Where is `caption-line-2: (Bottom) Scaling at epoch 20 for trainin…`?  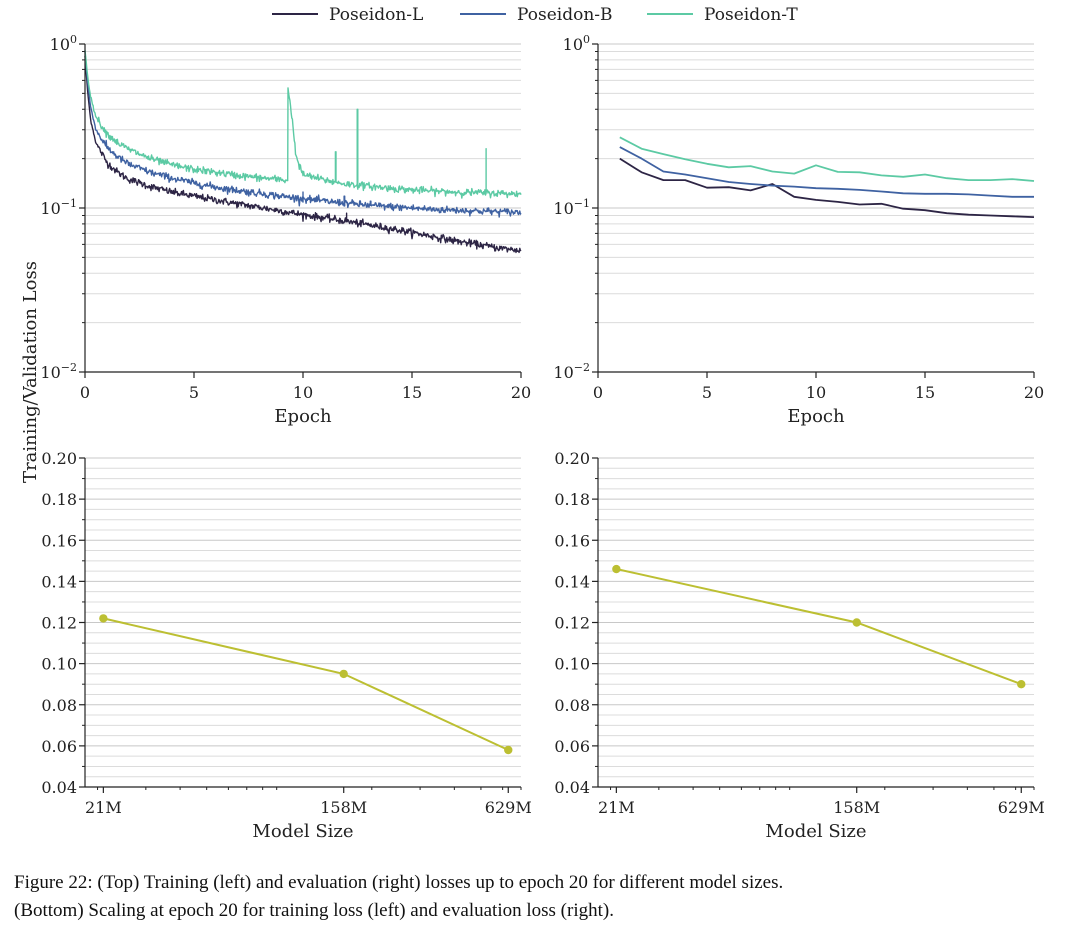
caption-line-2: (Bottom) Scaling at epoch 20 for trainin… is located at coordinates (314, 910).